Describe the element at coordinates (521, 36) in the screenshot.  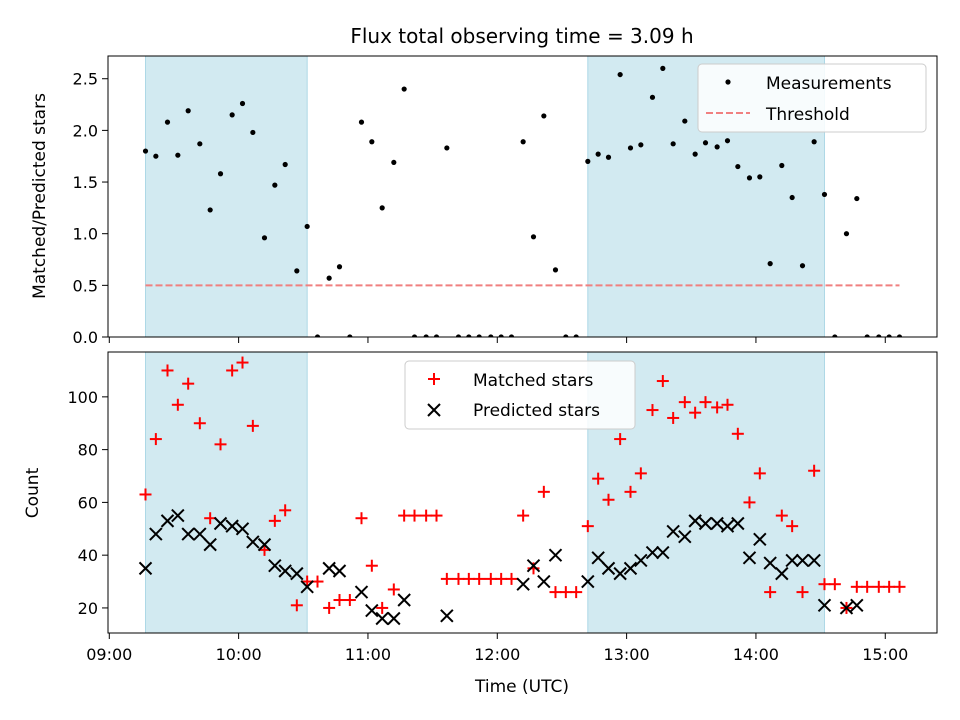
I see `chart-title: Flux total observing time = 3.09 h` at that location.